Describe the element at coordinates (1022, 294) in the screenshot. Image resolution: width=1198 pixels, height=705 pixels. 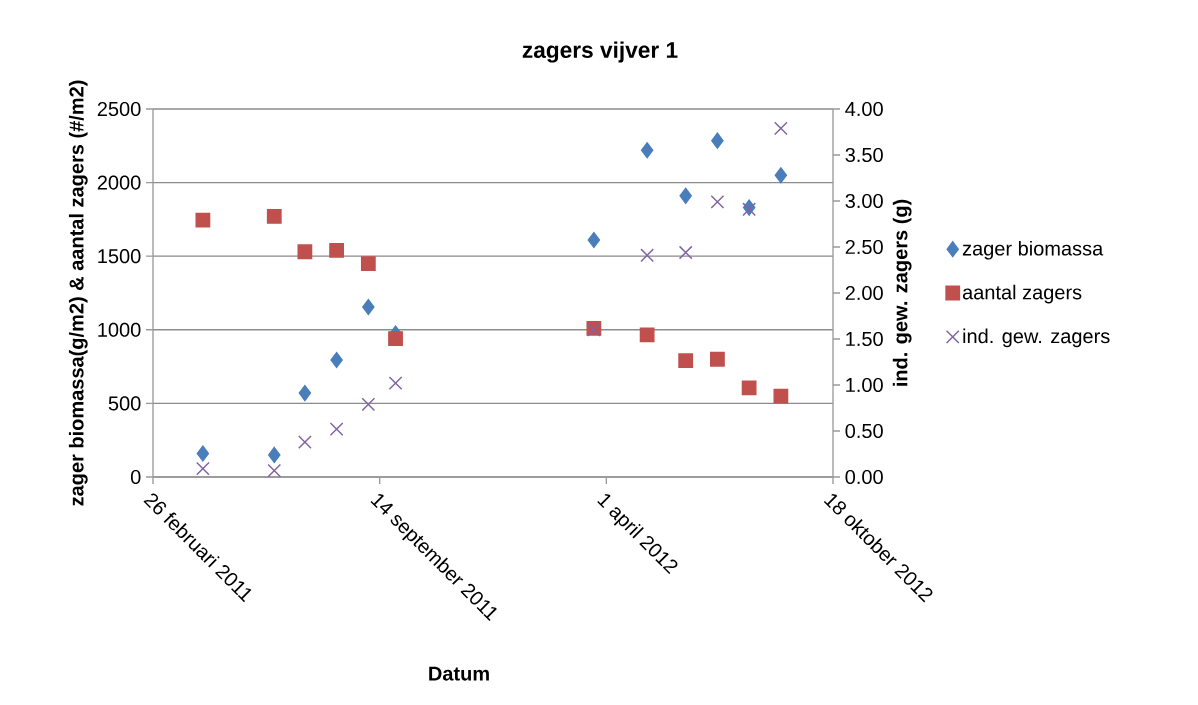
I see `legend-label: aantal zagers` at that location.